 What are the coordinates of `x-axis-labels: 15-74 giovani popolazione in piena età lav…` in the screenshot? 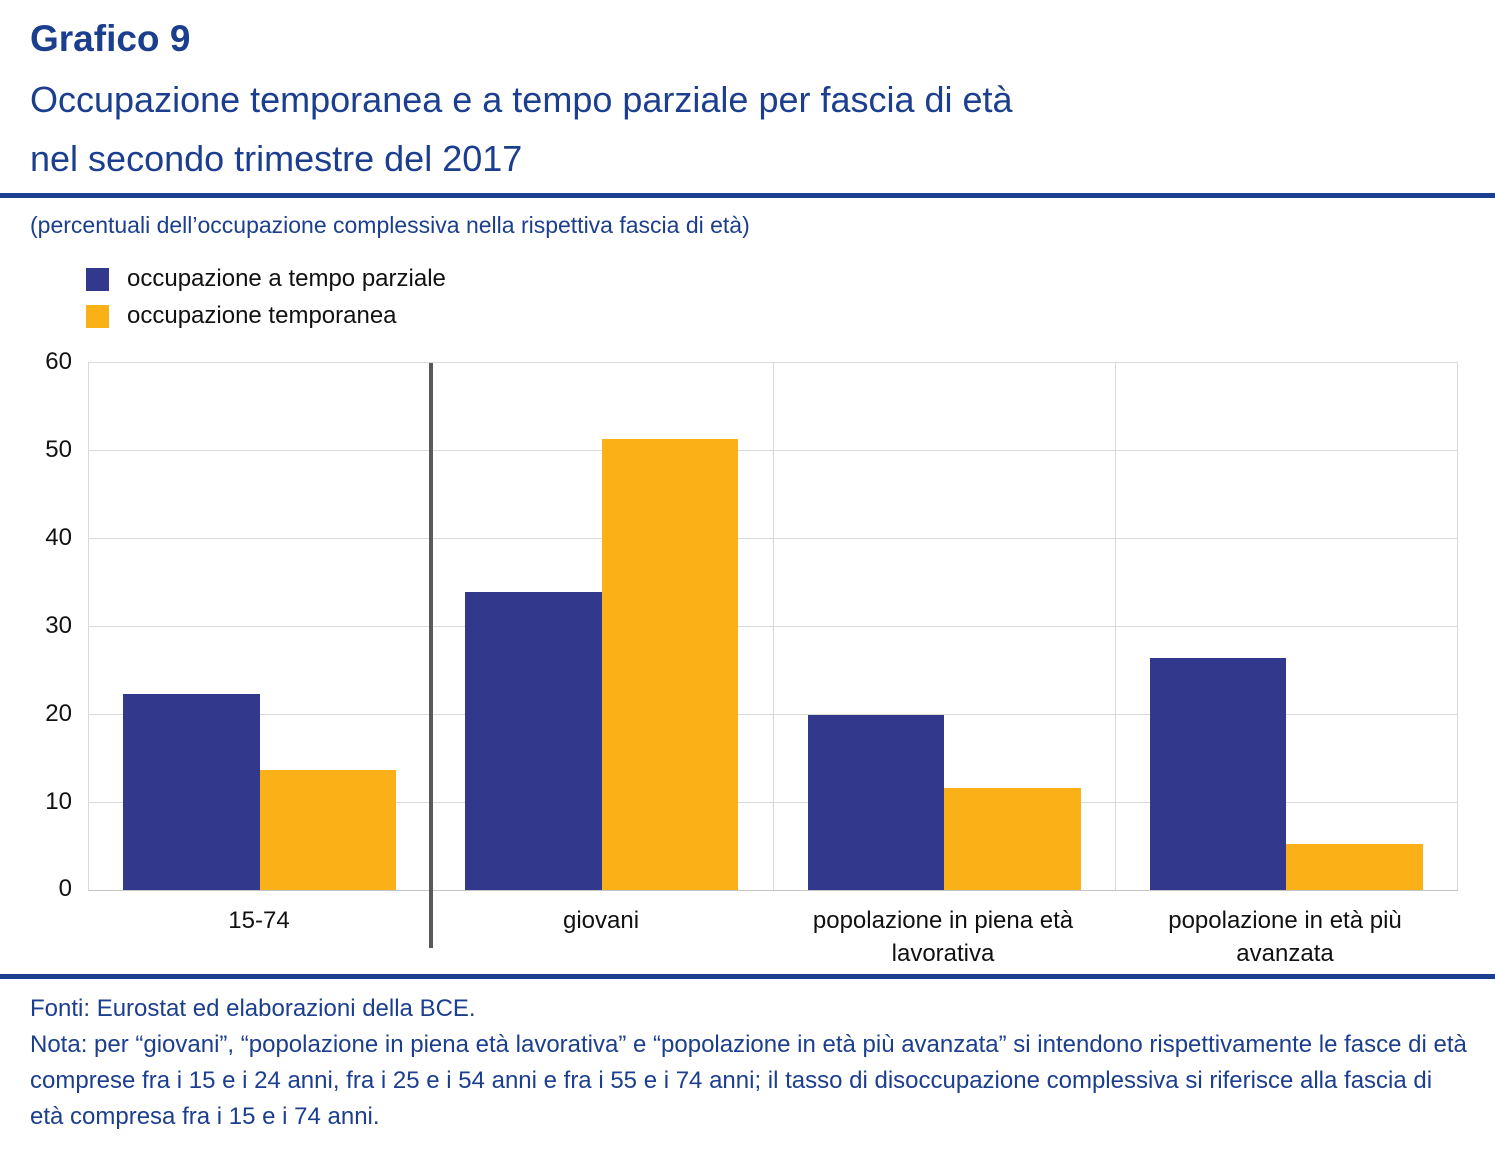 It's located at (772, 937).